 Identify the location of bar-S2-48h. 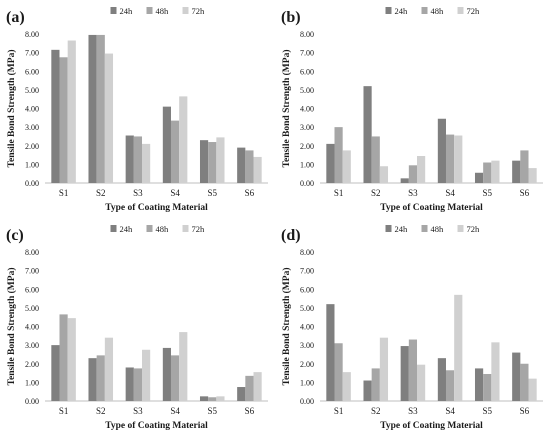
(100, 378).